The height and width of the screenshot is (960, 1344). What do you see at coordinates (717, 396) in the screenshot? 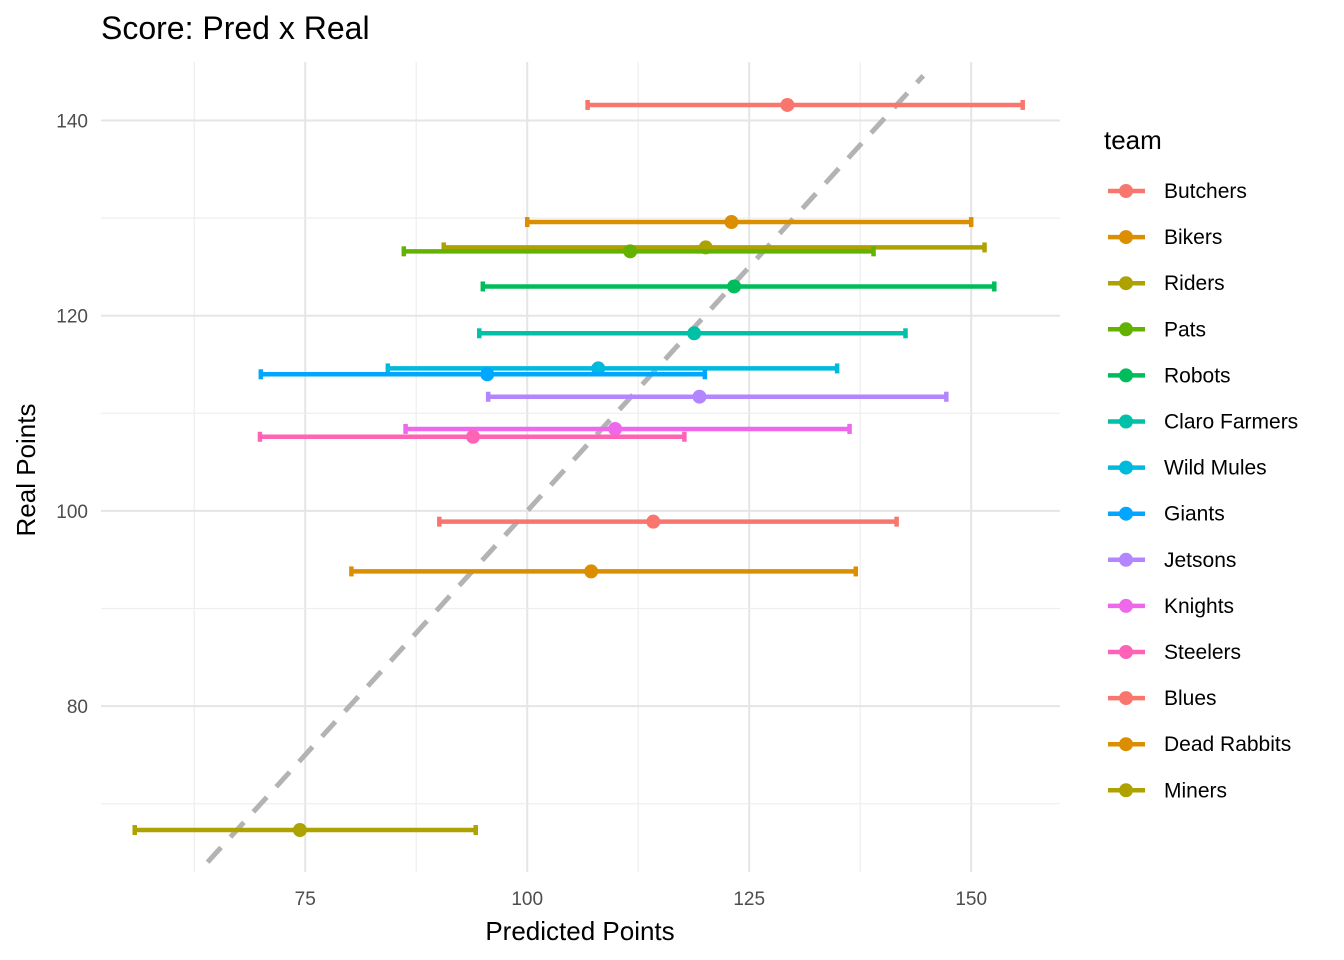
I see `series-jetsons` at bounding box center [717, 396].